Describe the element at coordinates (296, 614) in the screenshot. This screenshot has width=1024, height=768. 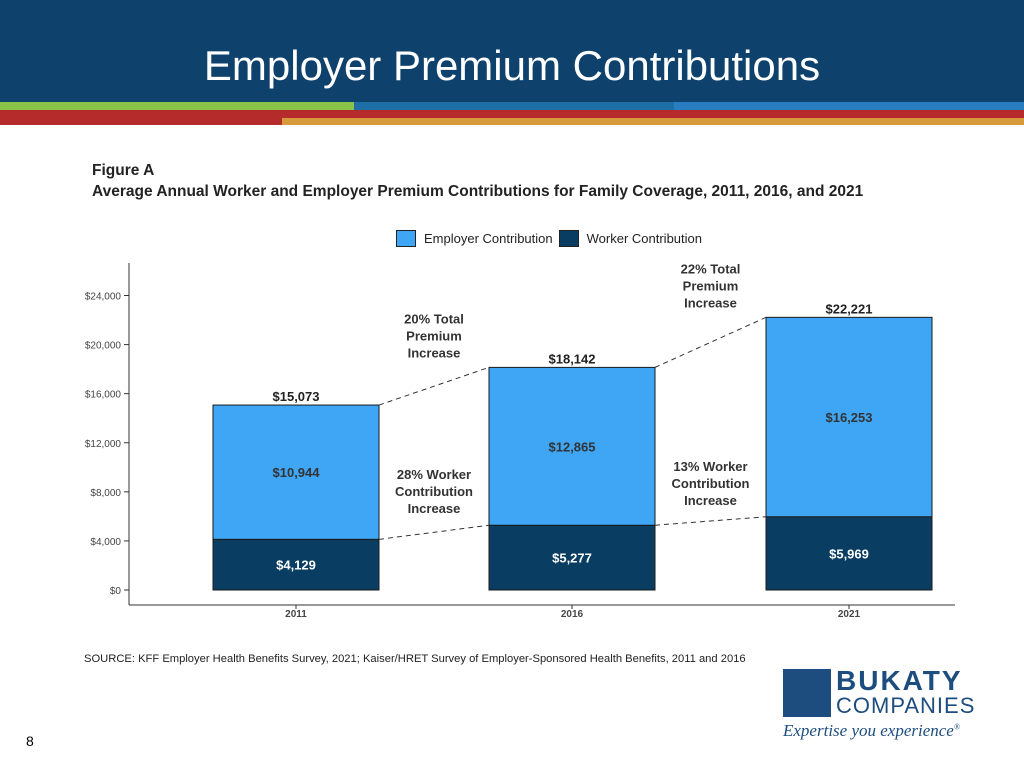
I see `x-tick-label-2011: 2011` at that location.